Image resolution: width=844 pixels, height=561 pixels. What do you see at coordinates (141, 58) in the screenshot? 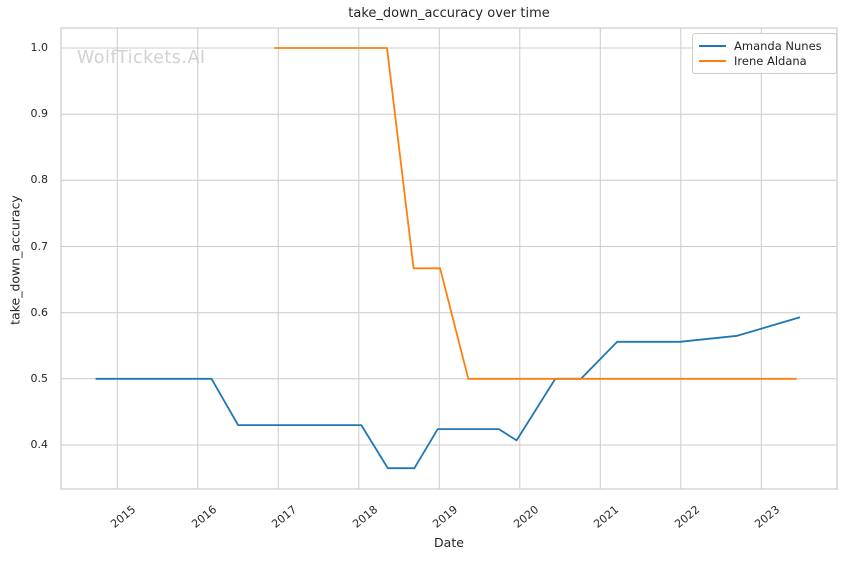
I see `watermark: WolfTickets.AI` at bounding box center [141, 58].